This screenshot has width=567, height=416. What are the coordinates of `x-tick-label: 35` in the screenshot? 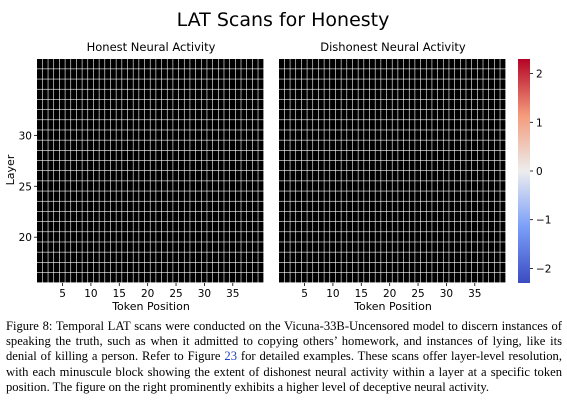 It's located at (232, 294).